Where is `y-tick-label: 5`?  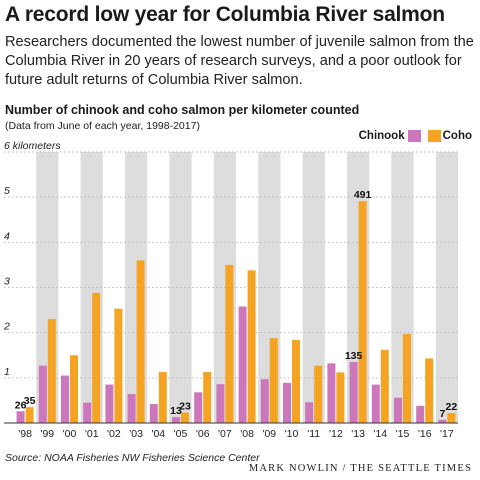 y-tick-label: 5 is located at coordinates (7, 191).